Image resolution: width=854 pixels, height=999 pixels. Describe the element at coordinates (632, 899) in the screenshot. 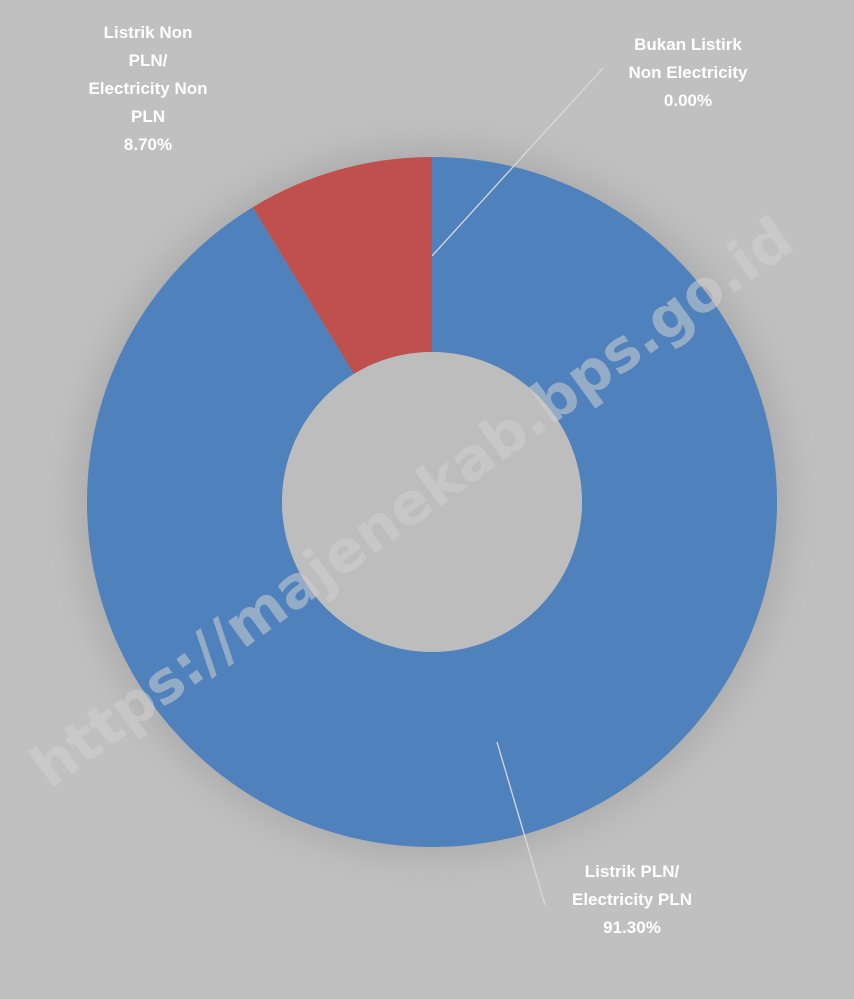

I see `slice-label-1: Listrik PLN/Electricity PLN 91.30%` at that location.